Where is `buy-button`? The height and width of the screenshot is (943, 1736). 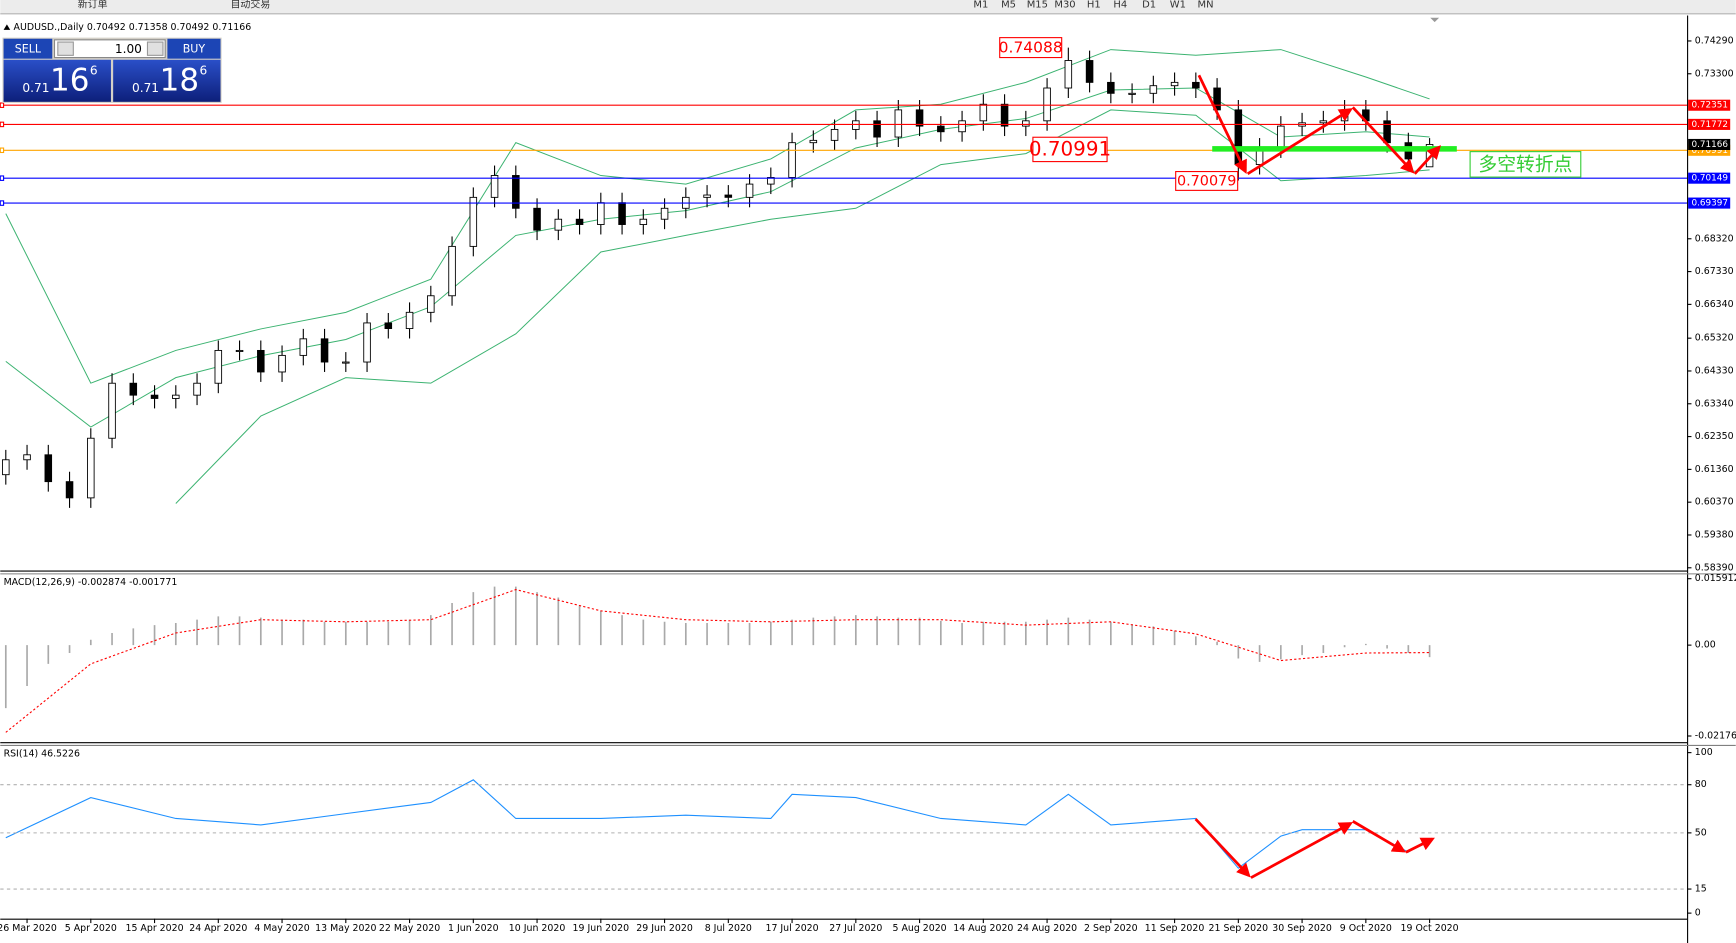
buy-button is located at coordinates (194, 48).